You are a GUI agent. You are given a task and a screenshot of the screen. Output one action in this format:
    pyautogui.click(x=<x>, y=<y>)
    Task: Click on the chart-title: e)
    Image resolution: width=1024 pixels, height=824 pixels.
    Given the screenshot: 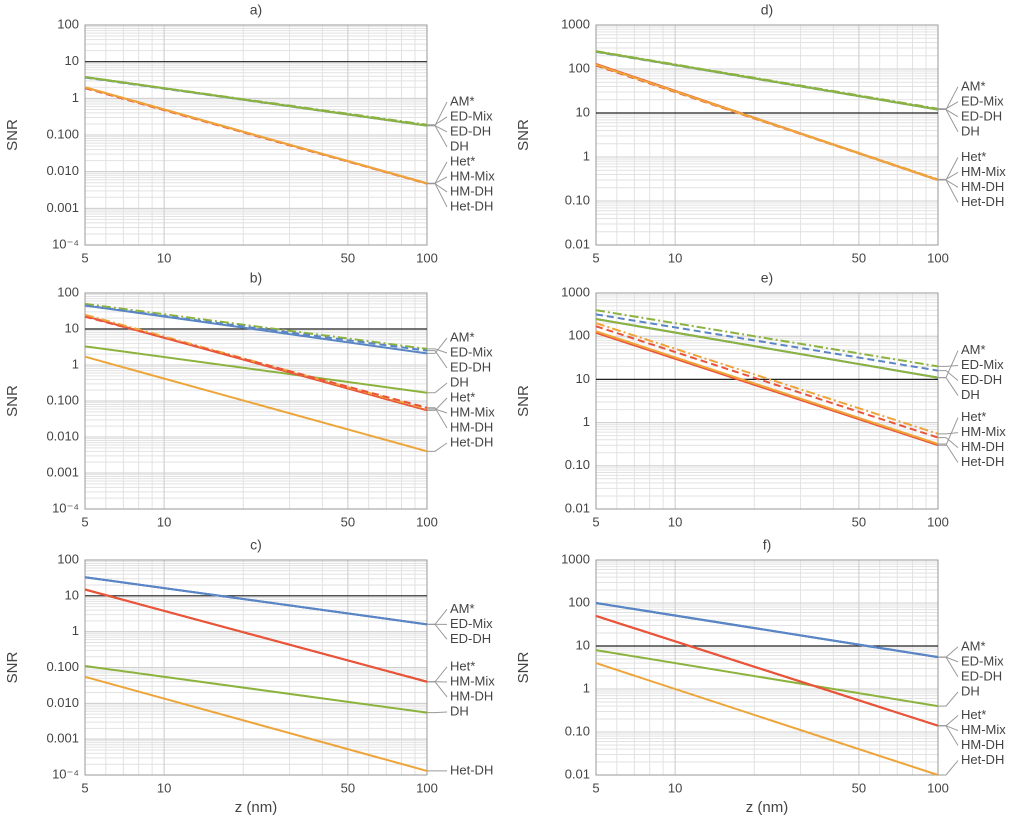 What is the action you would take?
    pyautogui.click(x=767, y=278)
    